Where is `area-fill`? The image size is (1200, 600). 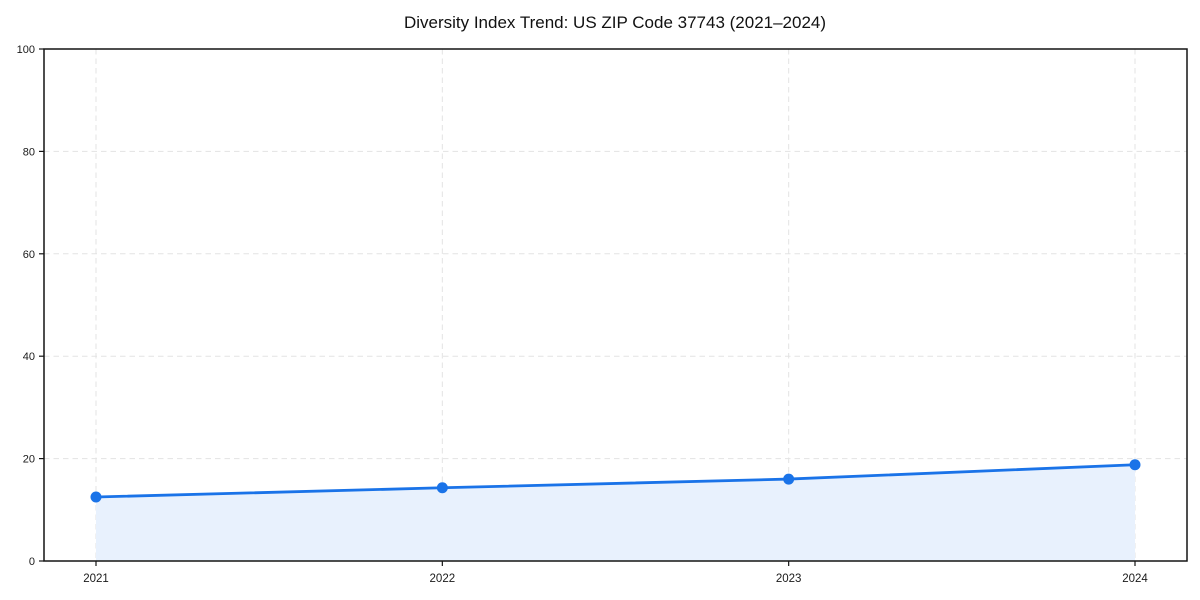
area-fill is located at coordinates (615, 512).